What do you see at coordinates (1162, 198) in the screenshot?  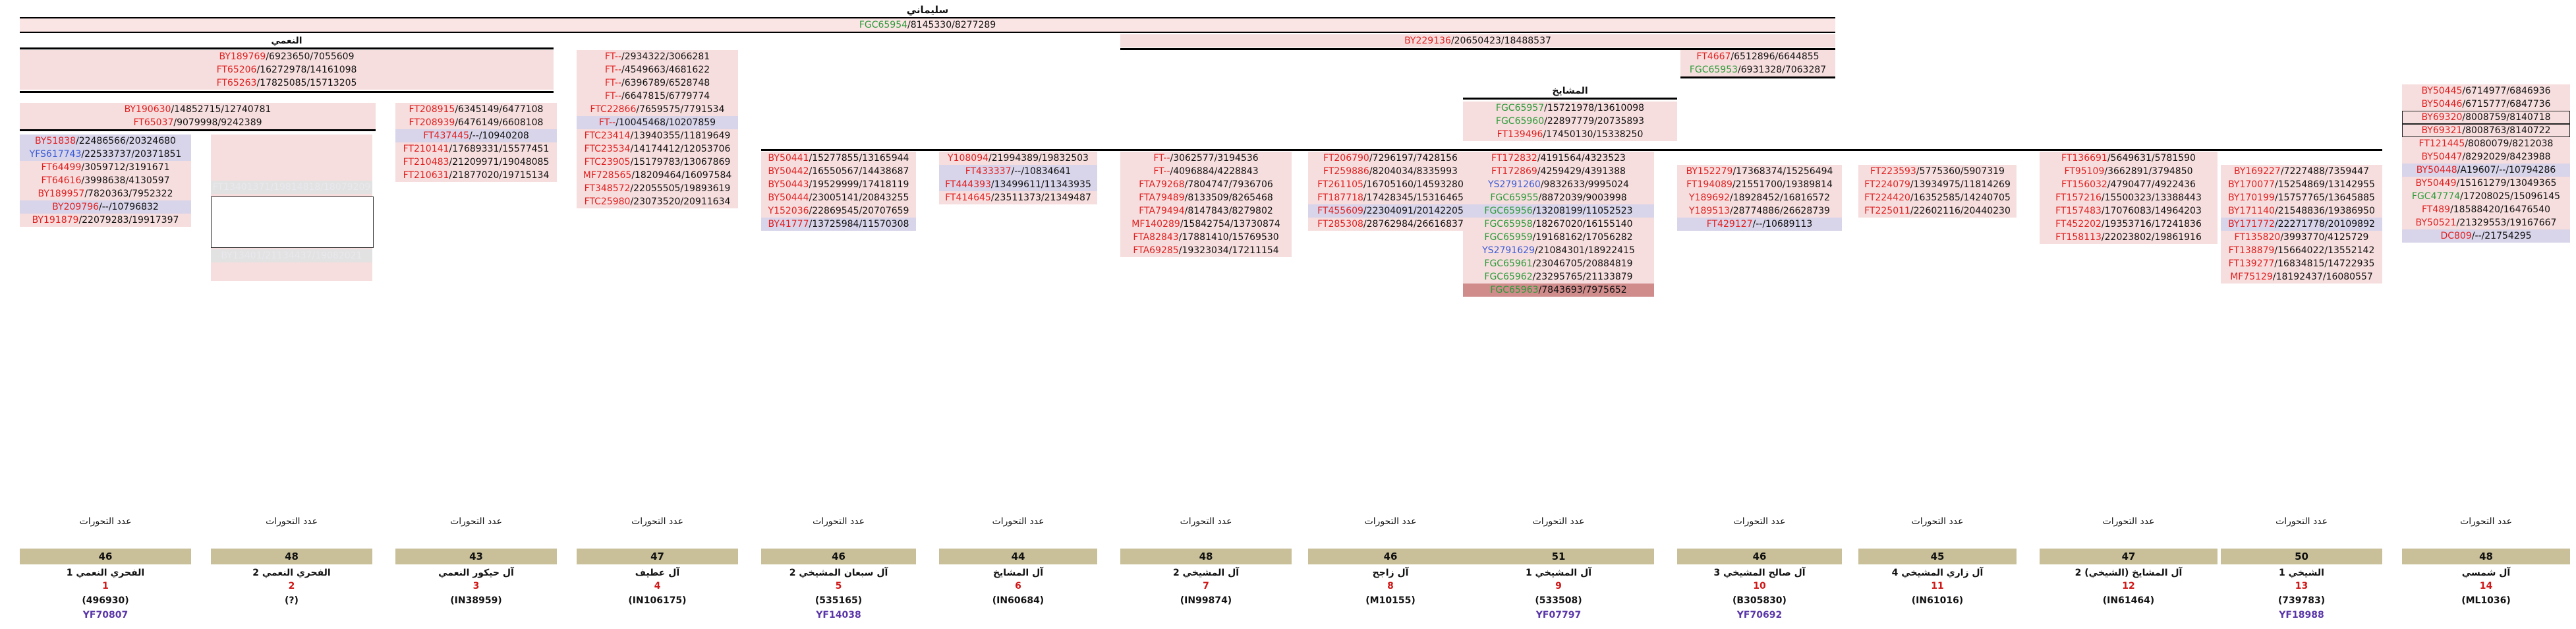 I see `snp-code: FTA79489` at bounding box center [1162, 198].